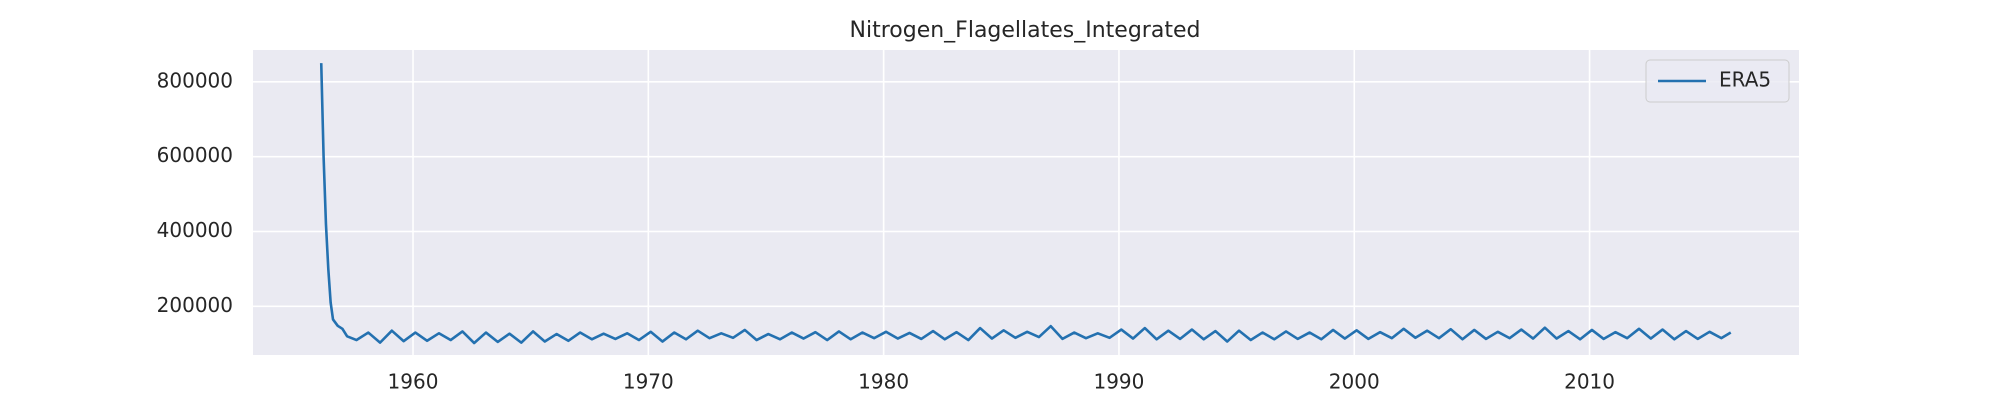 The height and width of the screenshot is (400, 2000). Describe the element at coordinates (1025, 30) in the screenshot. I see `chart-title: Nitrogen_Flagellates_Integrated` at that location.